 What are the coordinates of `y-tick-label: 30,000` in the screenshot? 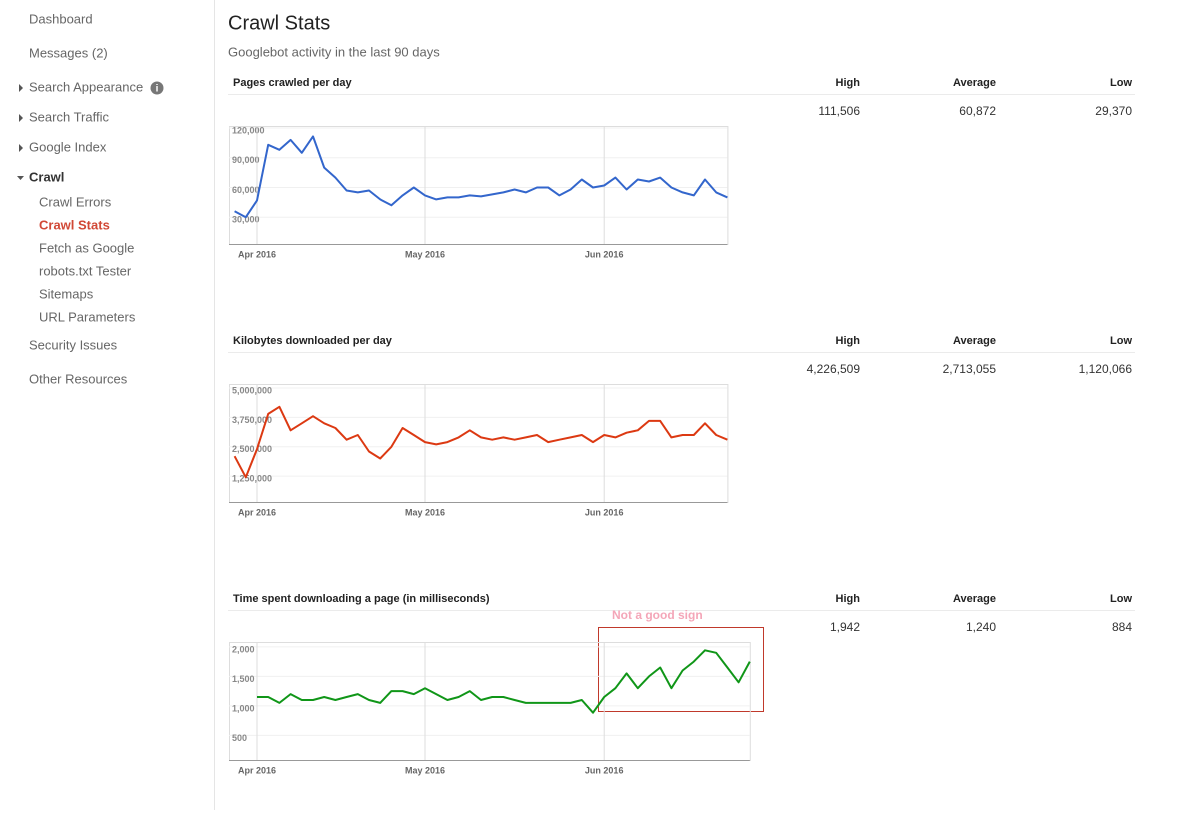 It's located at (246, 220).